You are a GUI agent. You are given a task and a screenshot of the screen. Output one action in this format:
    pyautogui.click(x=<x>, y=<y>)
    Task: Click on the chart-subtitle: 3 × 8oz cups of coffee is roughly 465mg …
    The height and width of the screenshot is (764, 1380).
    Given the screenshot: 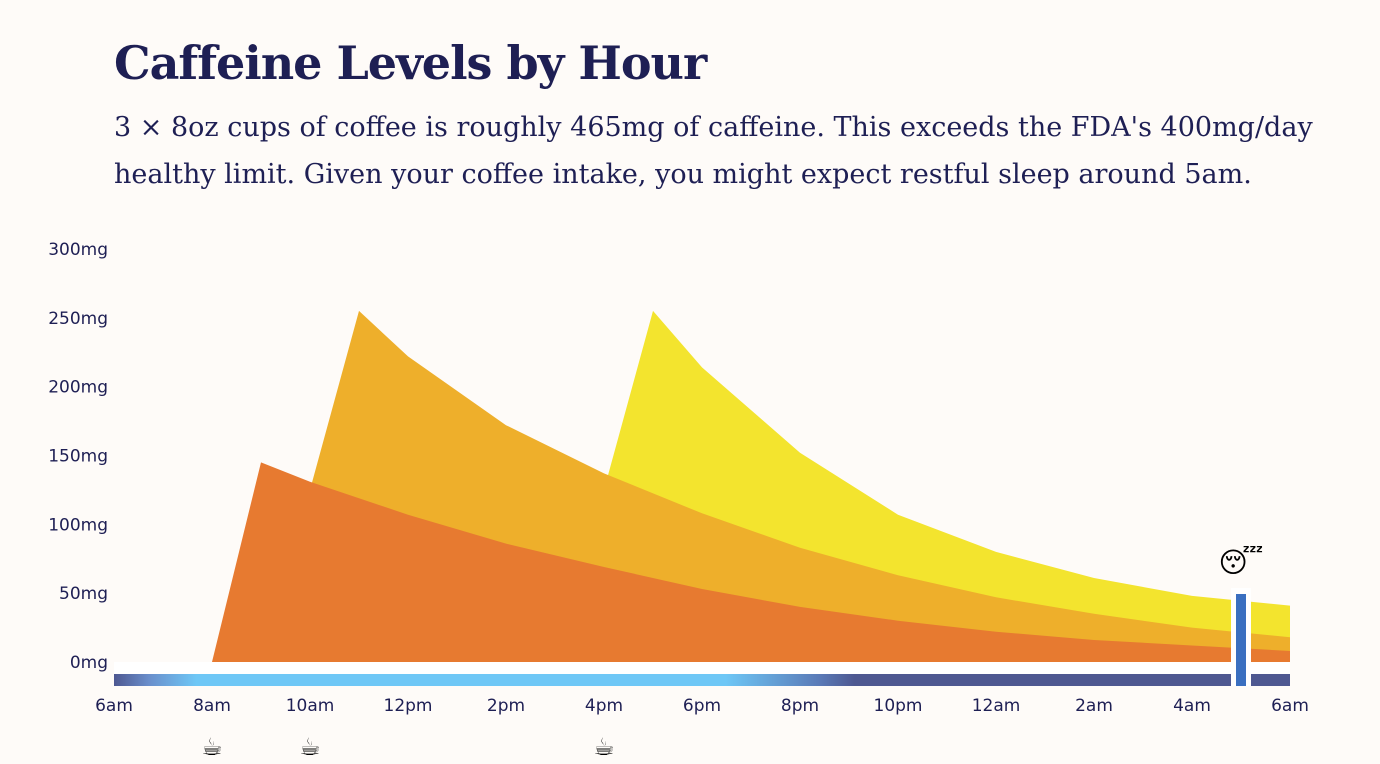 What is the action you would take?
    pyautogui.click(x=713, y=151)
    